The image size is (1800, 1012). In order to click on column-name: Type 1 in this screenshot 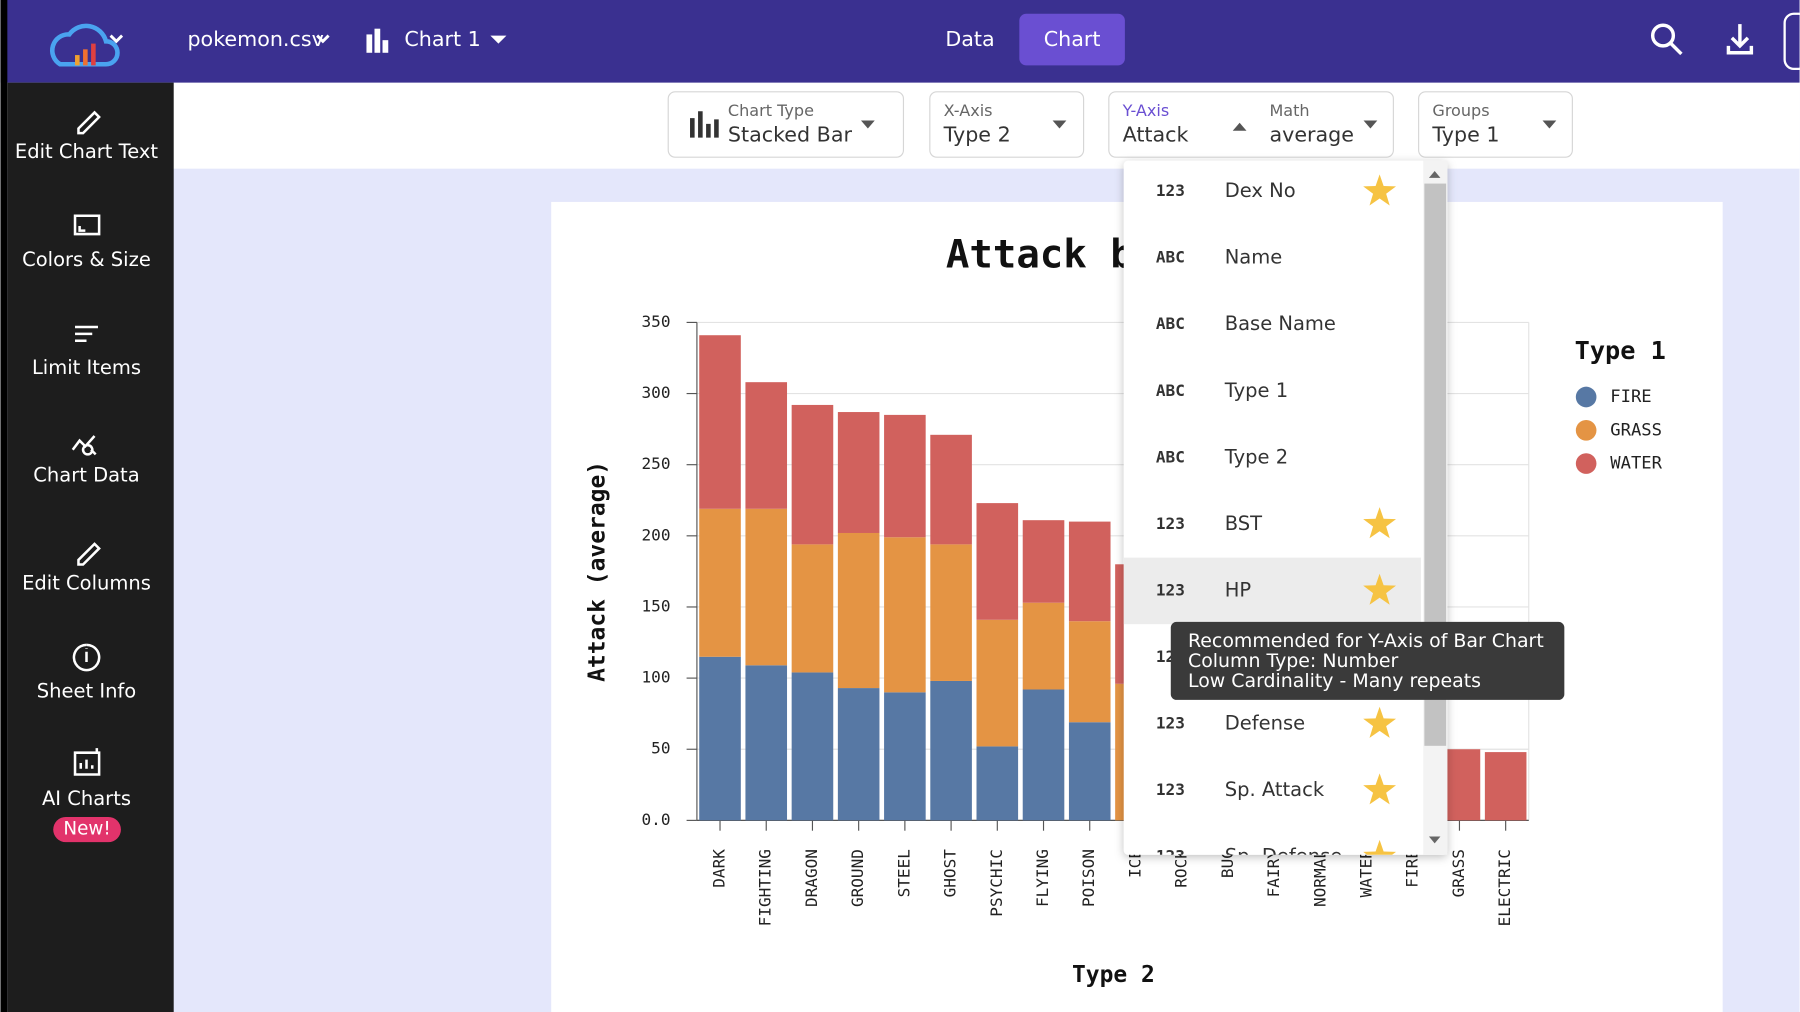, I will do `click(1256, 390)`.